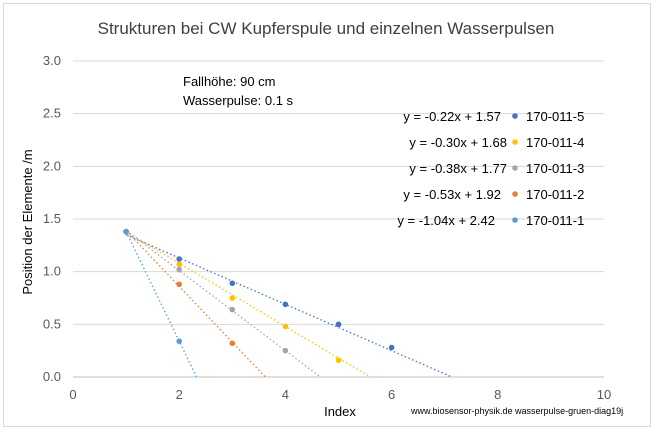  I want to click on trendline-equation: y = -1.04x + 2.42, so click(446, 220).